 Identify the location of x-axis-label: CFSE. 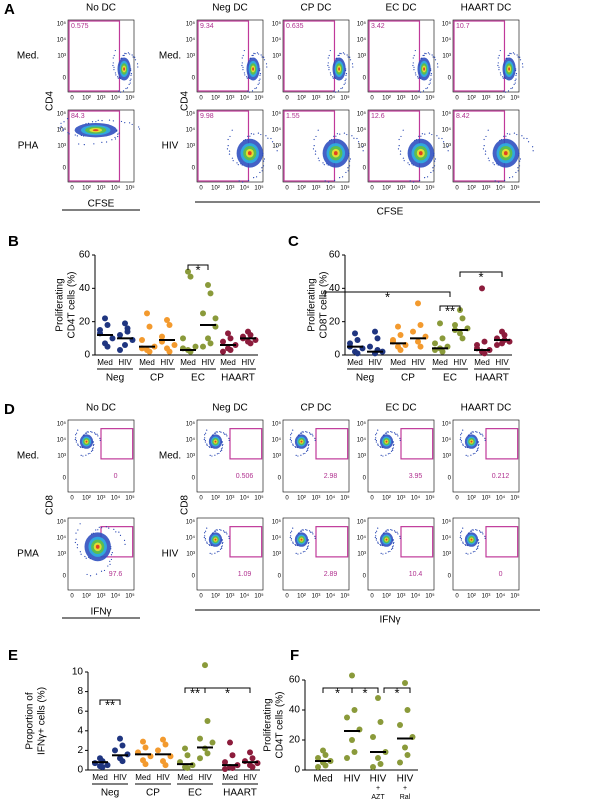
(390, 212).